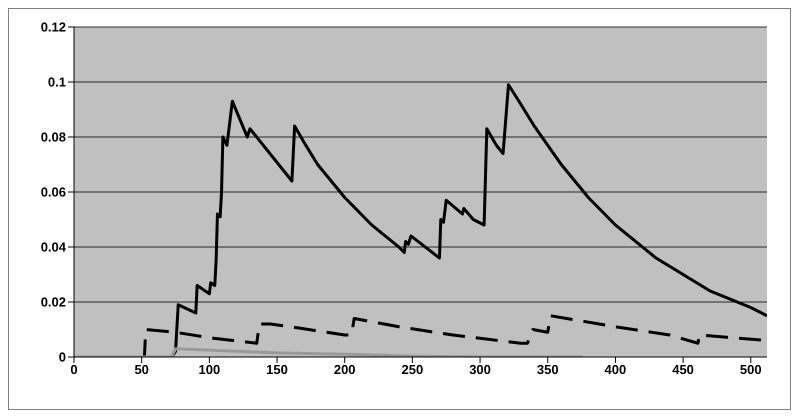 This screenshot has width=797, height=416. I want to click on x-tick-label: 0, so click(74, 370).